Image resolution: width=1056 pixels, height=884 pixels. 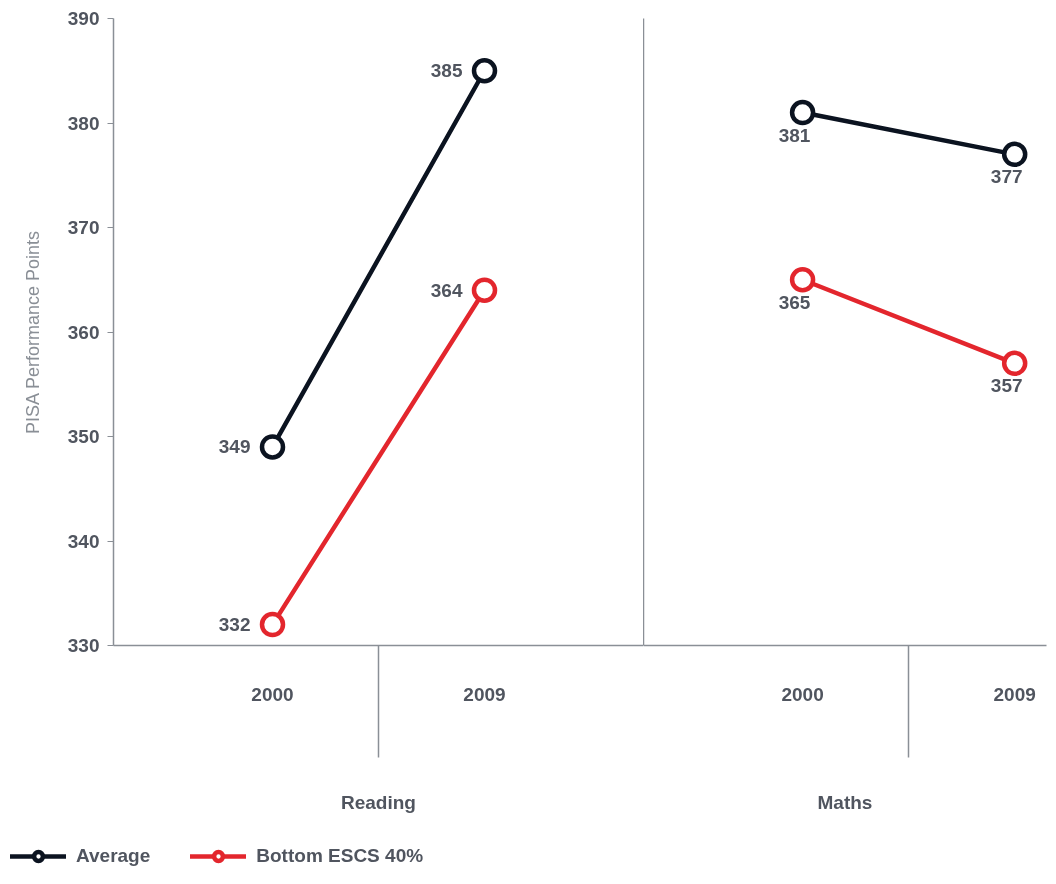 What do you see at coordinates (32, 332) in the screenshot?
I see `y-axis-title: PISA Performance Points` at bounding box center [32, 332].